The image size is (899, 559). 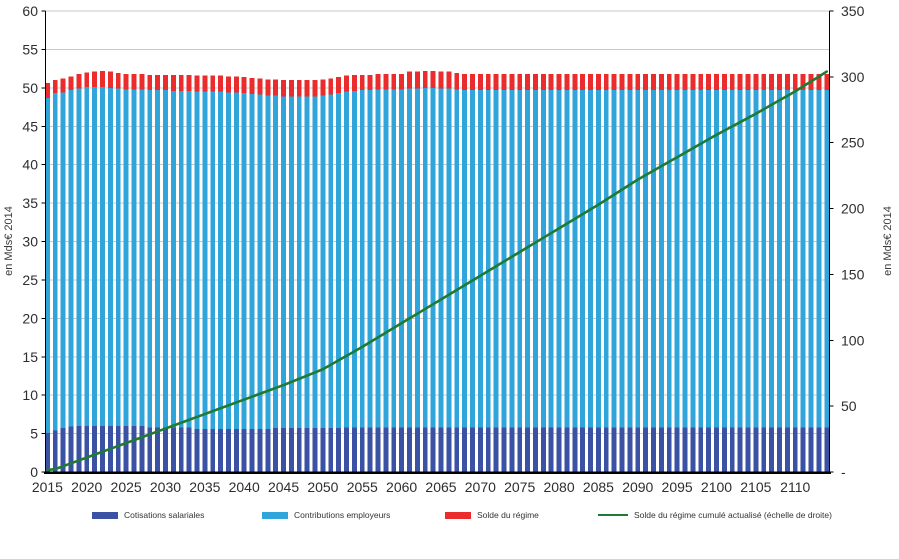 What do you see at coordinates (558, 487) in the screenshot?
I see `svg-text: 2080` at bounding box center [558, 487].